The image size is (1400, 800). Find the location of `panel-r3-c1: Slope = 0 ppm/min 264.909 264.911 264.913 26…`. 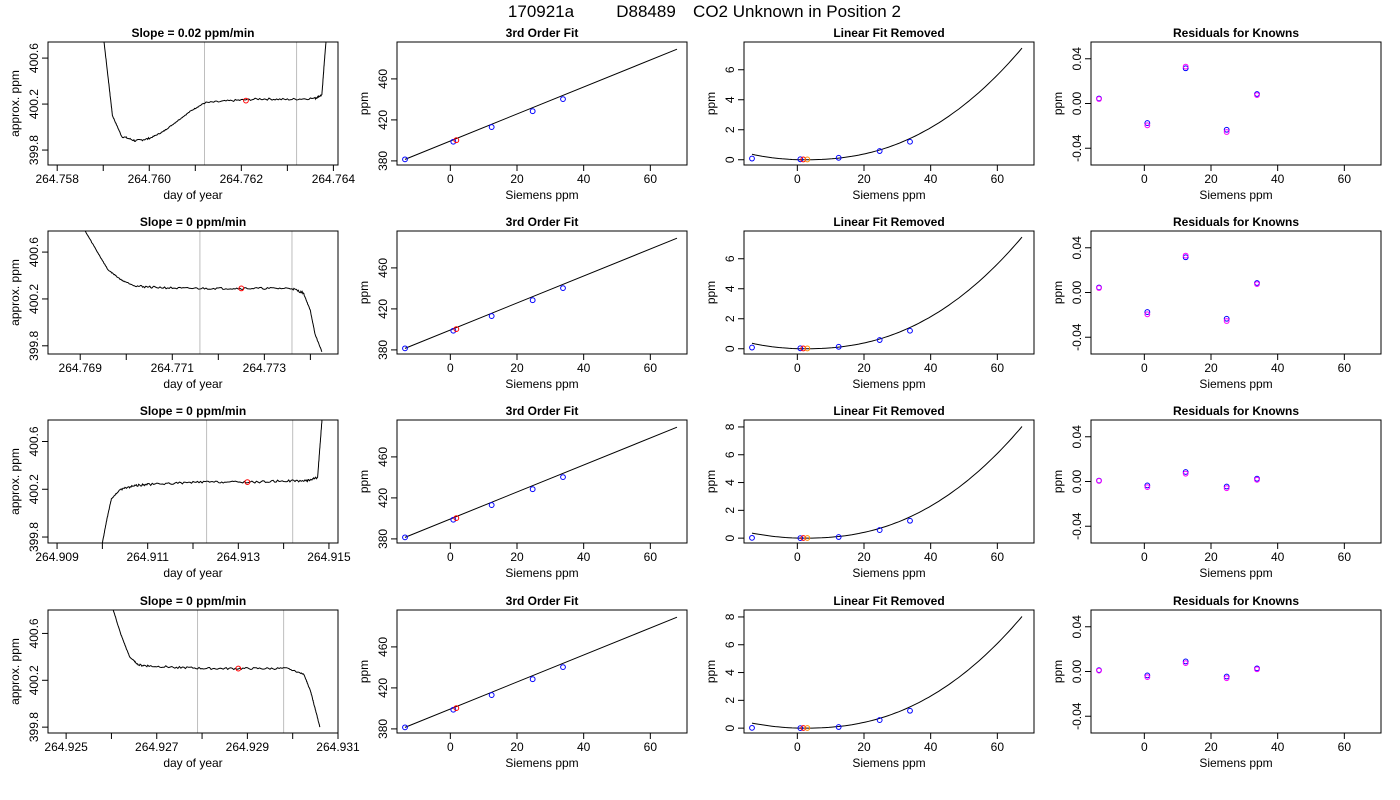

panel-r3-c1: Slope = 0 ppm/min 264.909 264.911 264.913 26… is located at coordinates (179, 492).